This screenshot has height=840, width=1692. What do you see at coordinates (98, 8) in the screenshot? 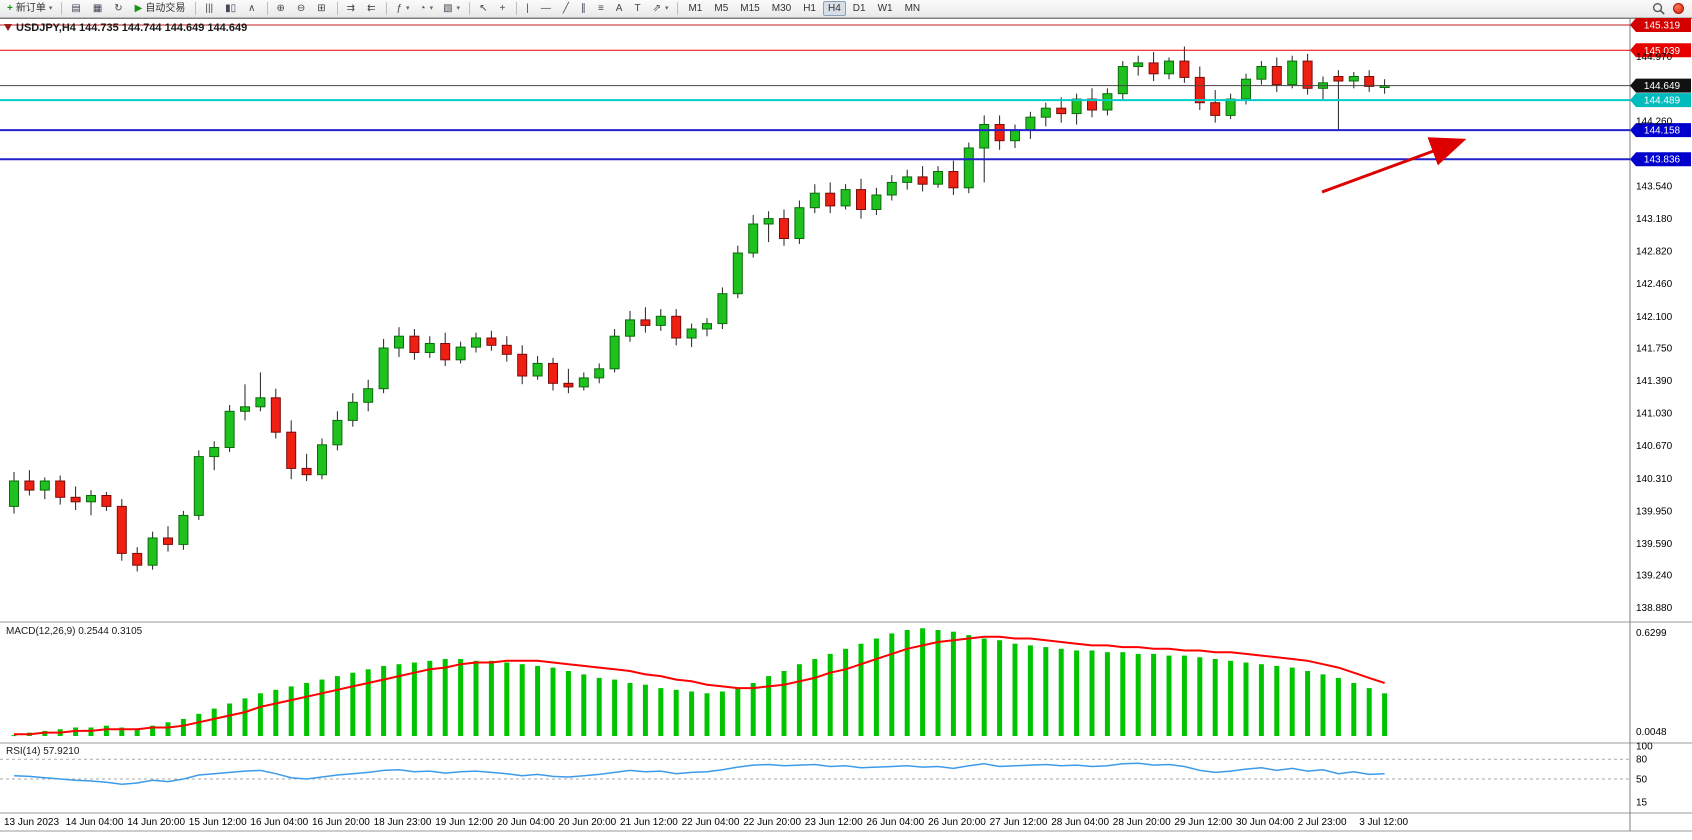
I see `charts-grid-button: ▦` at bounding box center [98, 8].